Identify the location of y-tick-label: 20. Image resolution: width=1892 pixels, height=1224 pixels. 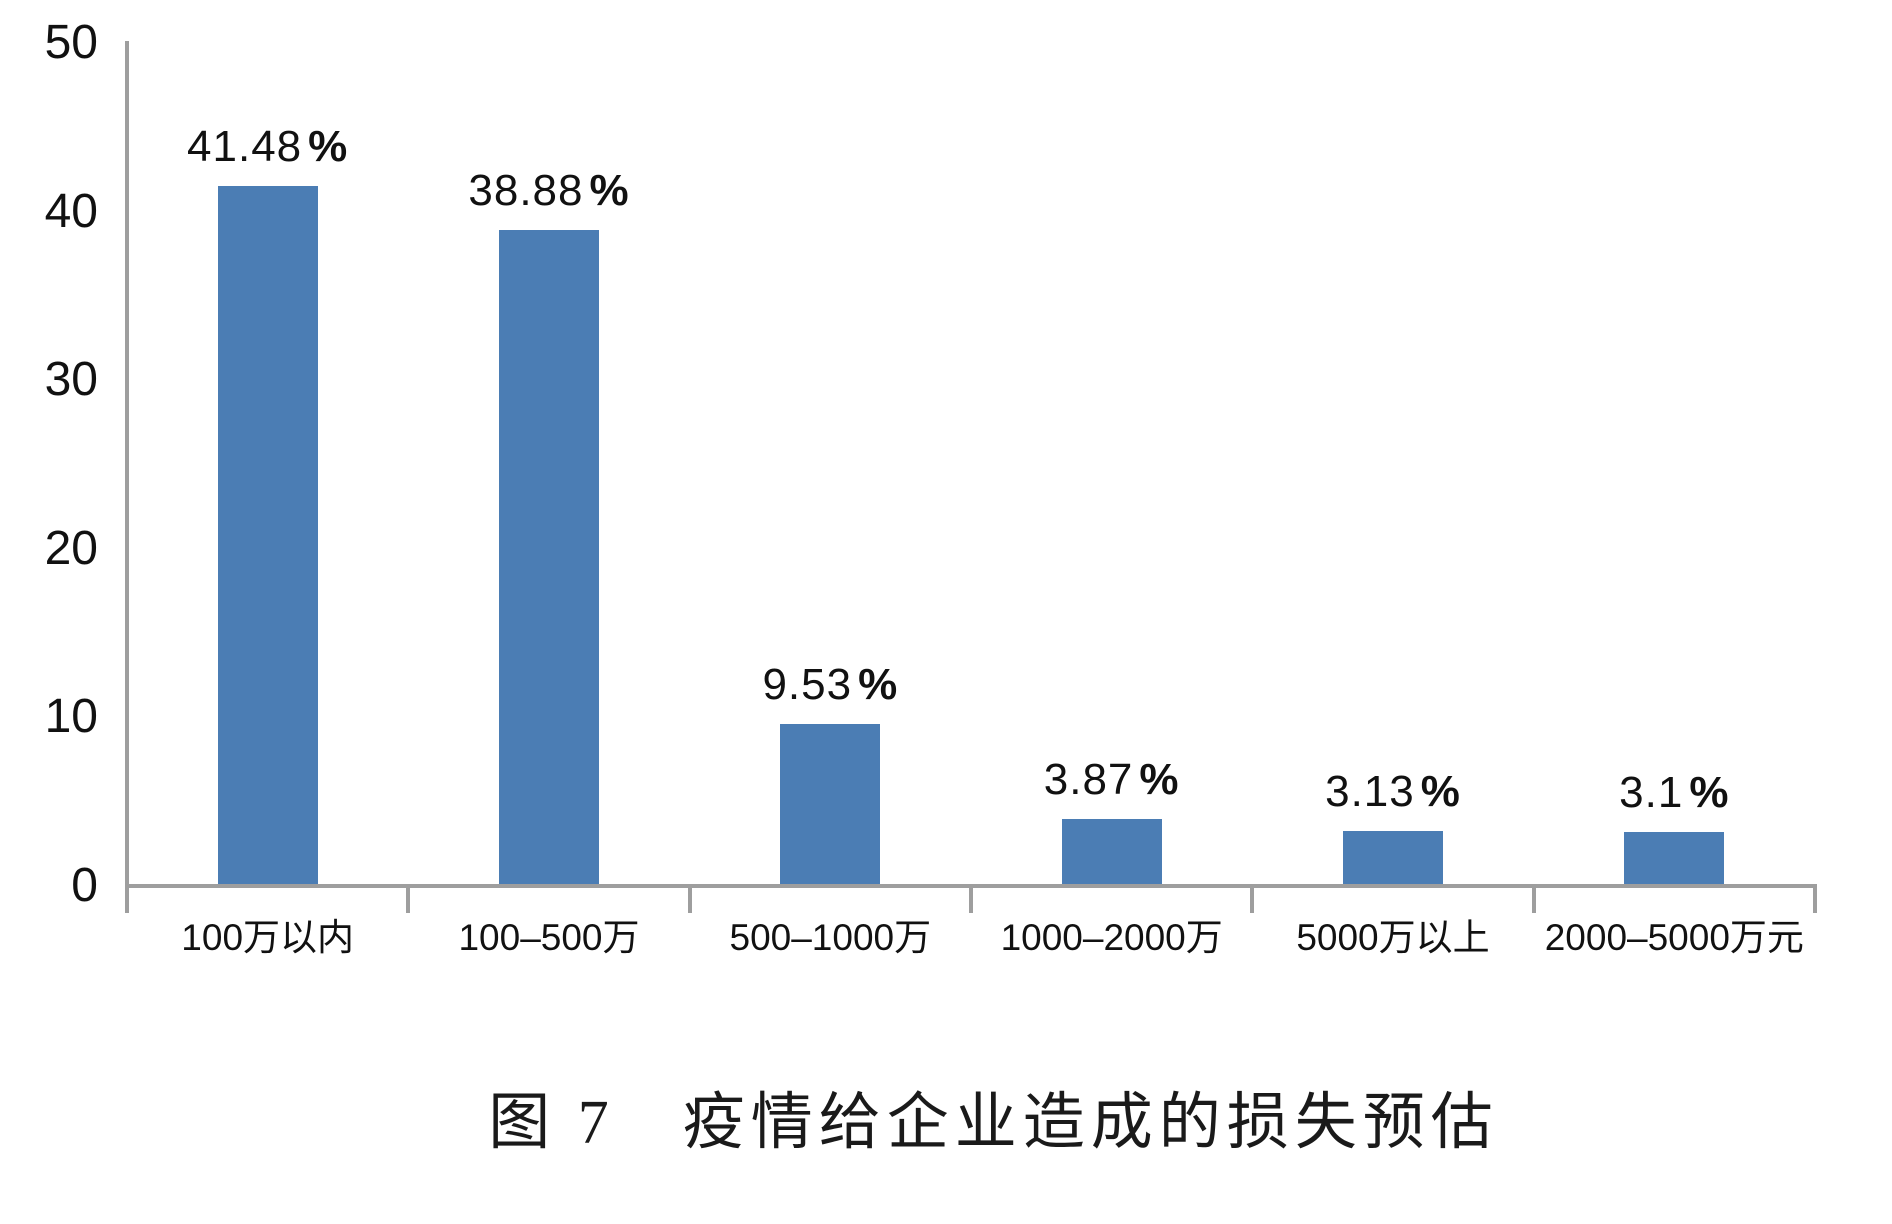
(71, 548).